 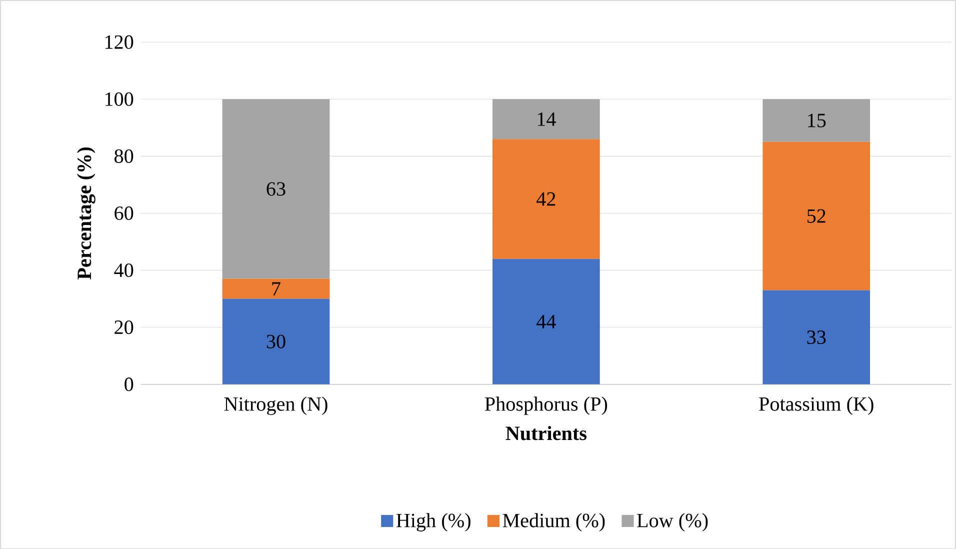 I want to click on data-label: 33, so click(x=816, y=337).